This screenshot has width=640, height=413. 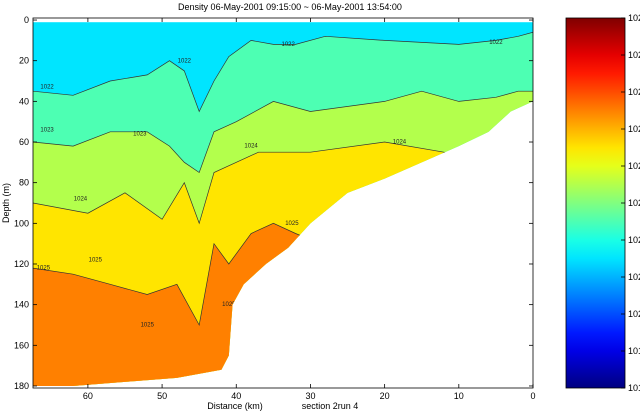 I want to click on colorbar-tick-label: 1025, so click(x=634, y=129).